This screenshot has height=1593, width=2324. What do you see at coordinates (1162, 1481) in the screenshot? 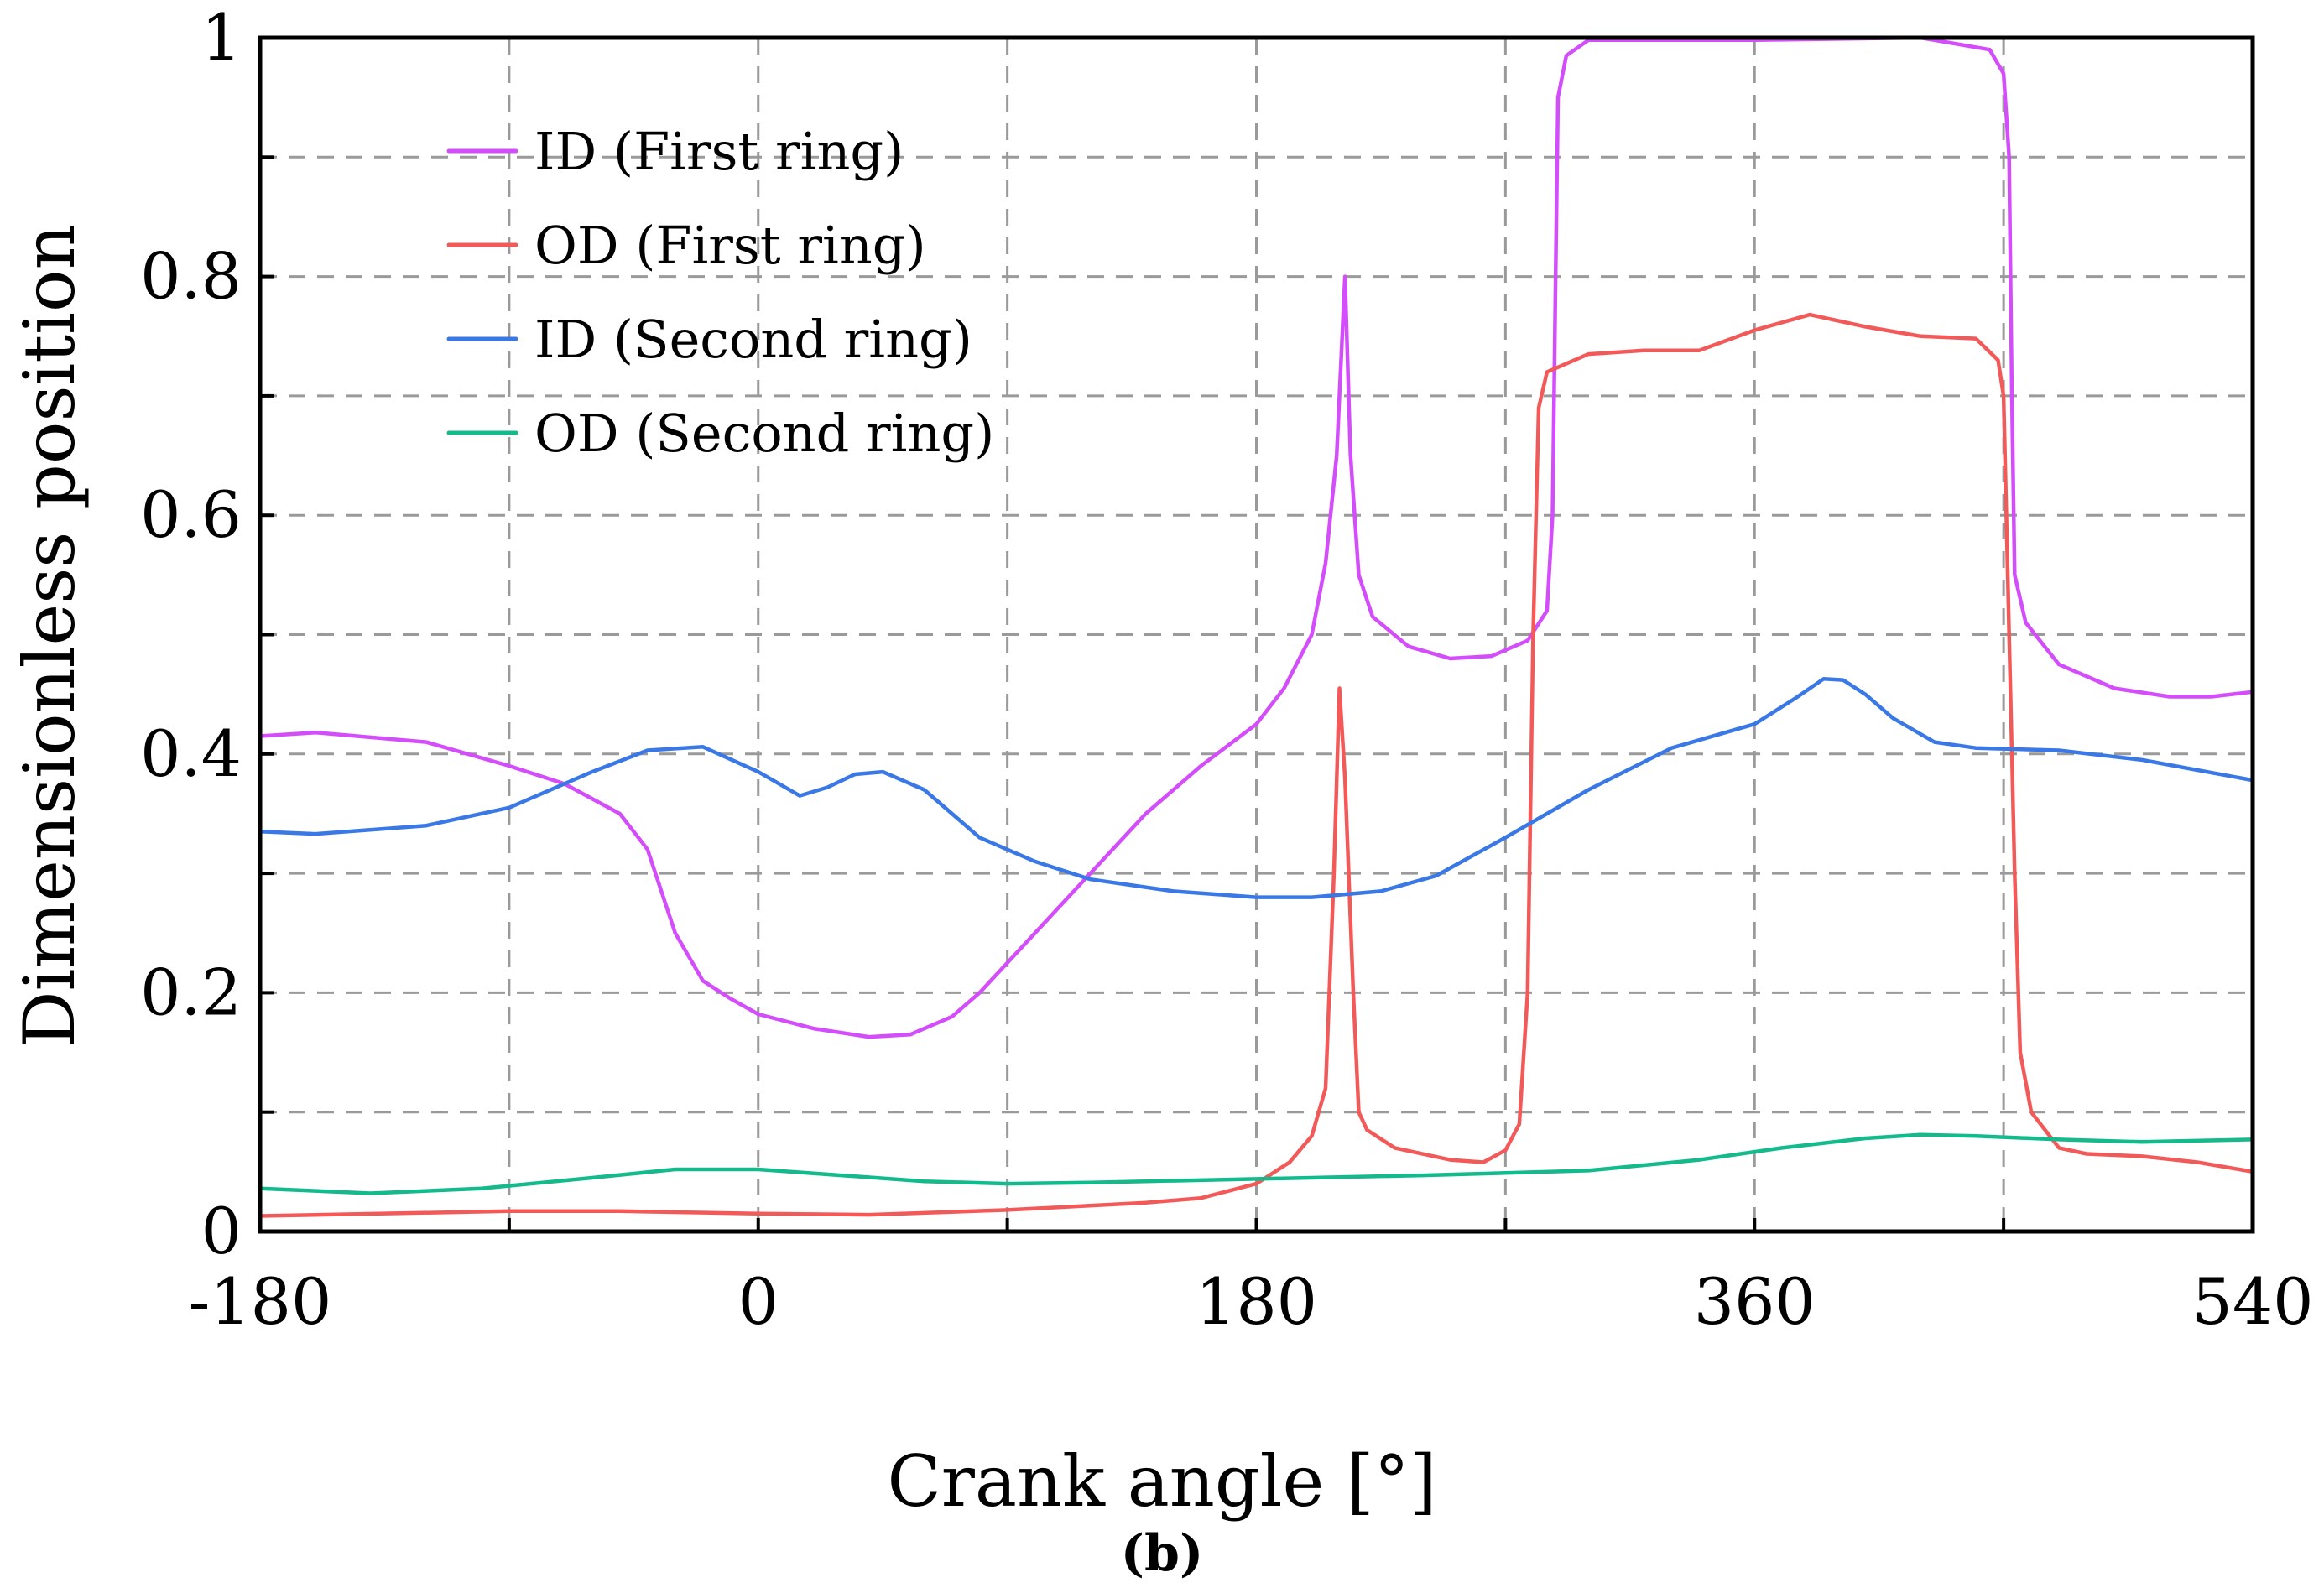
I see `x-axis-title: Crank angle [°]` at bounding box center [1162, 1481].